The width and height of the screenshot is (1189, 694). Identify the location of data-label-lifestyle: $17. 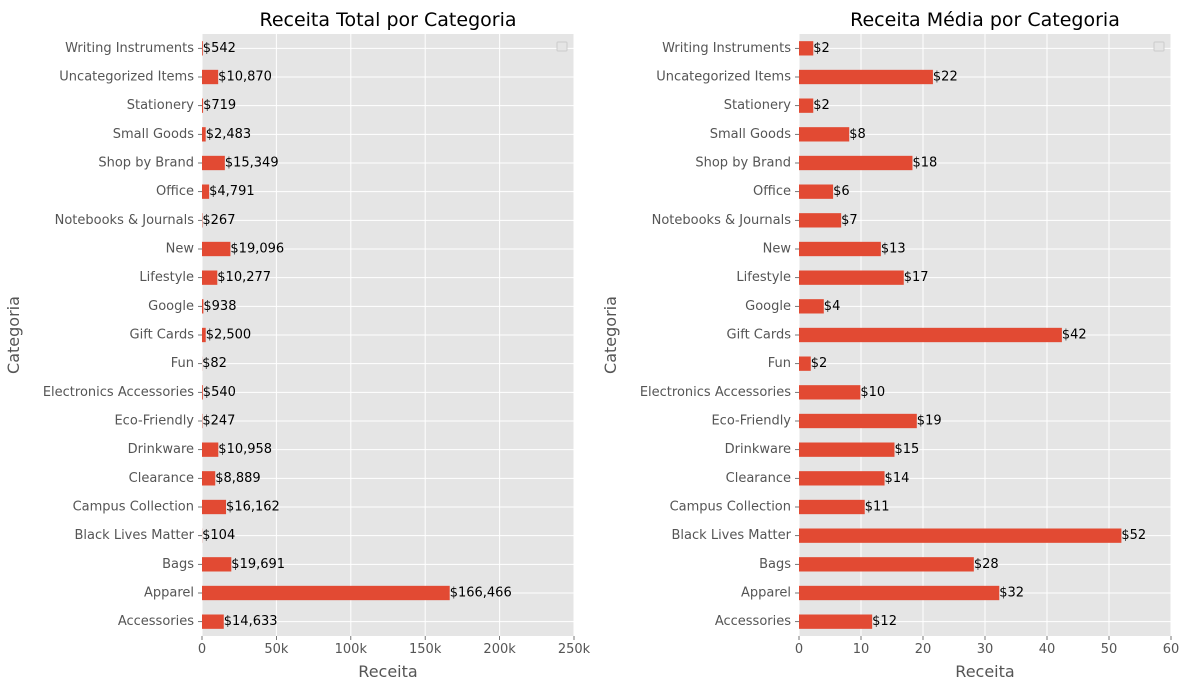
(916, 277).